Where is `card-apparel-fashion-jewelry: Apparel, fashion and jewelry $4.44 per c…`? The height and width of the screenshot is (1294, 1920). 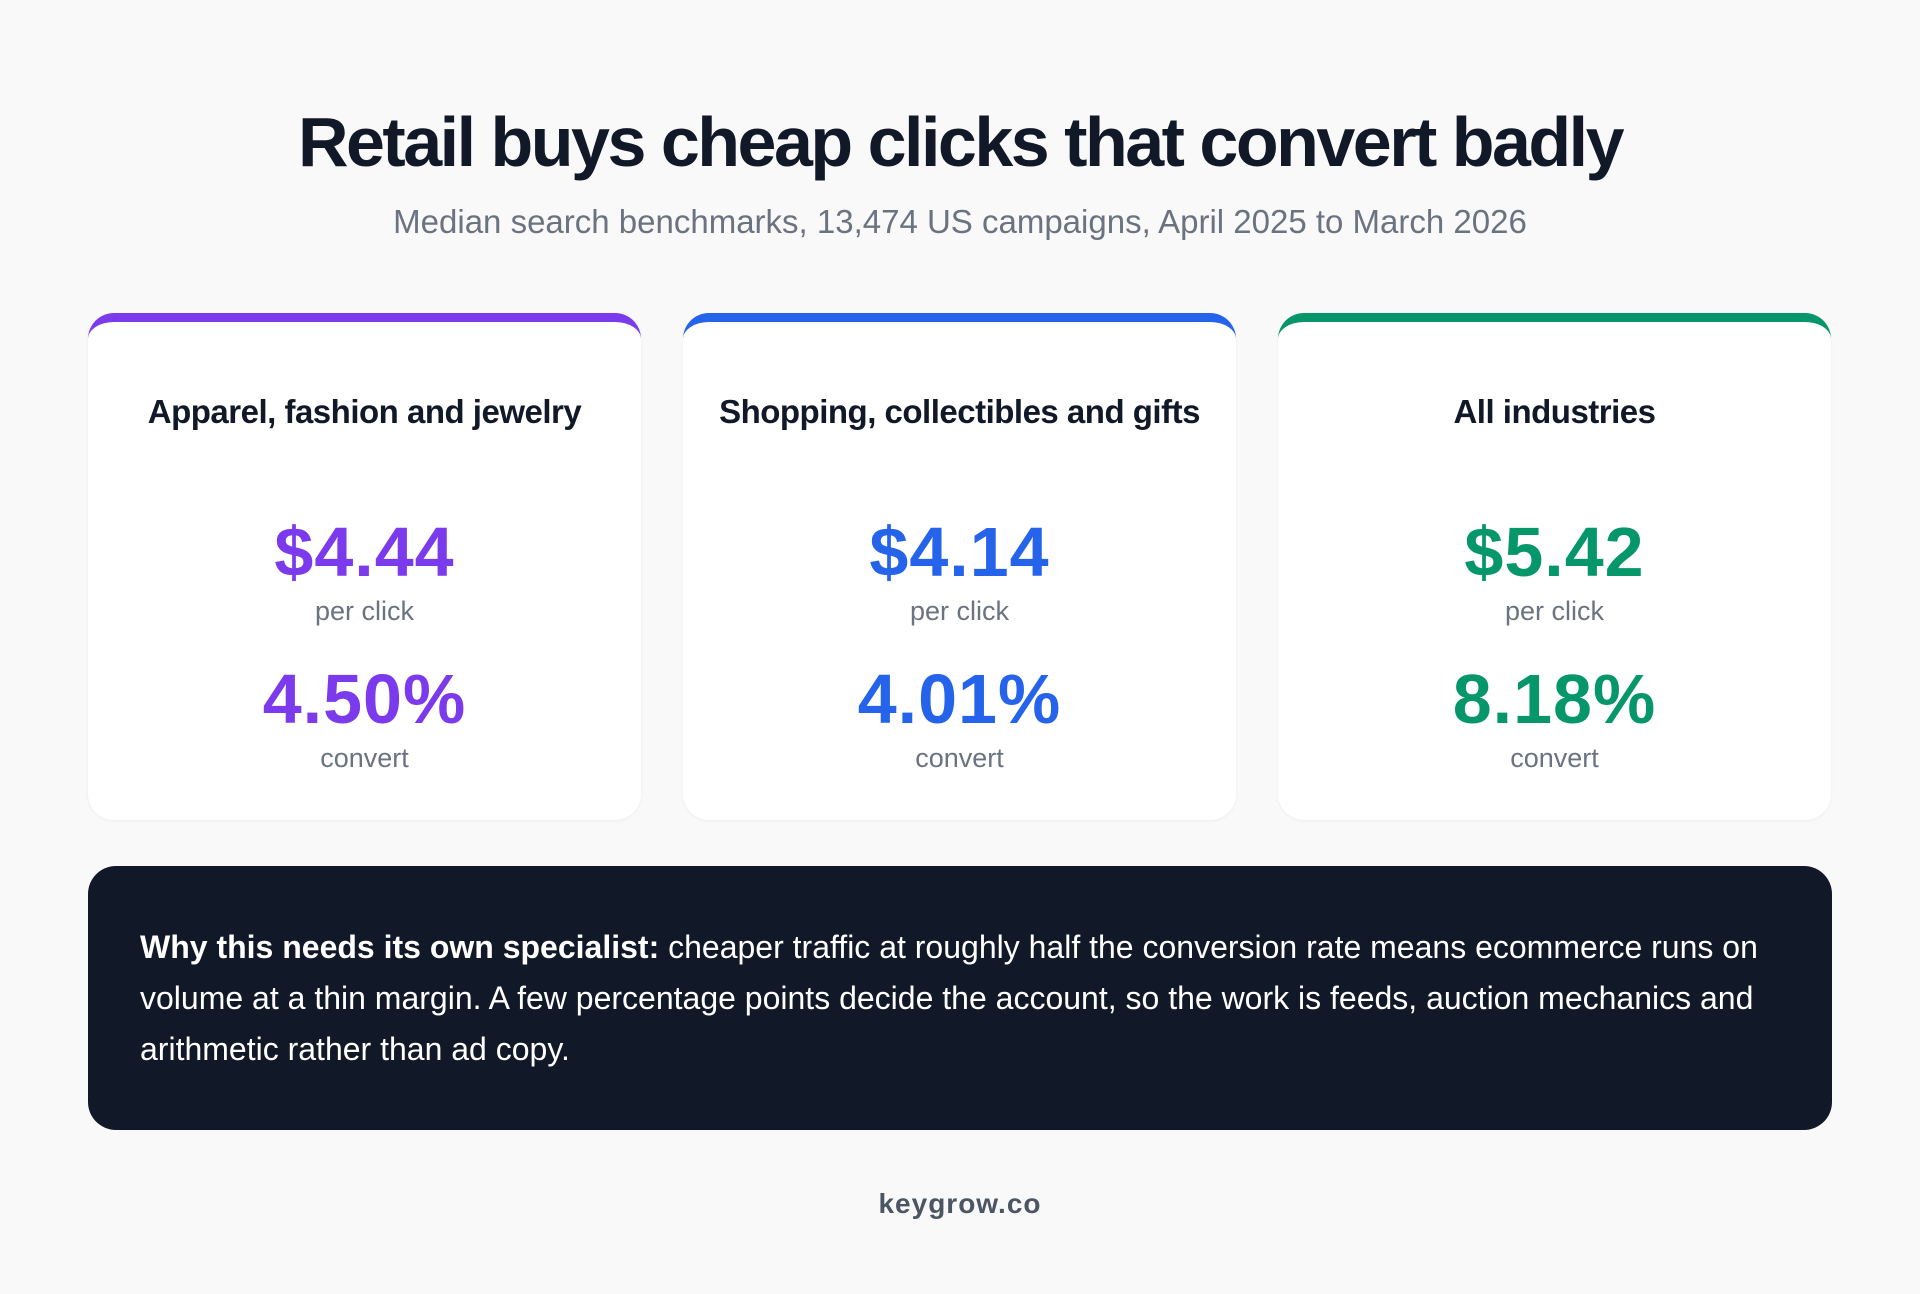
card-apparel-fashion-jewelry: Apparel, fashion and jewelry $4.44 per c… is located at coordinates (364, 566).